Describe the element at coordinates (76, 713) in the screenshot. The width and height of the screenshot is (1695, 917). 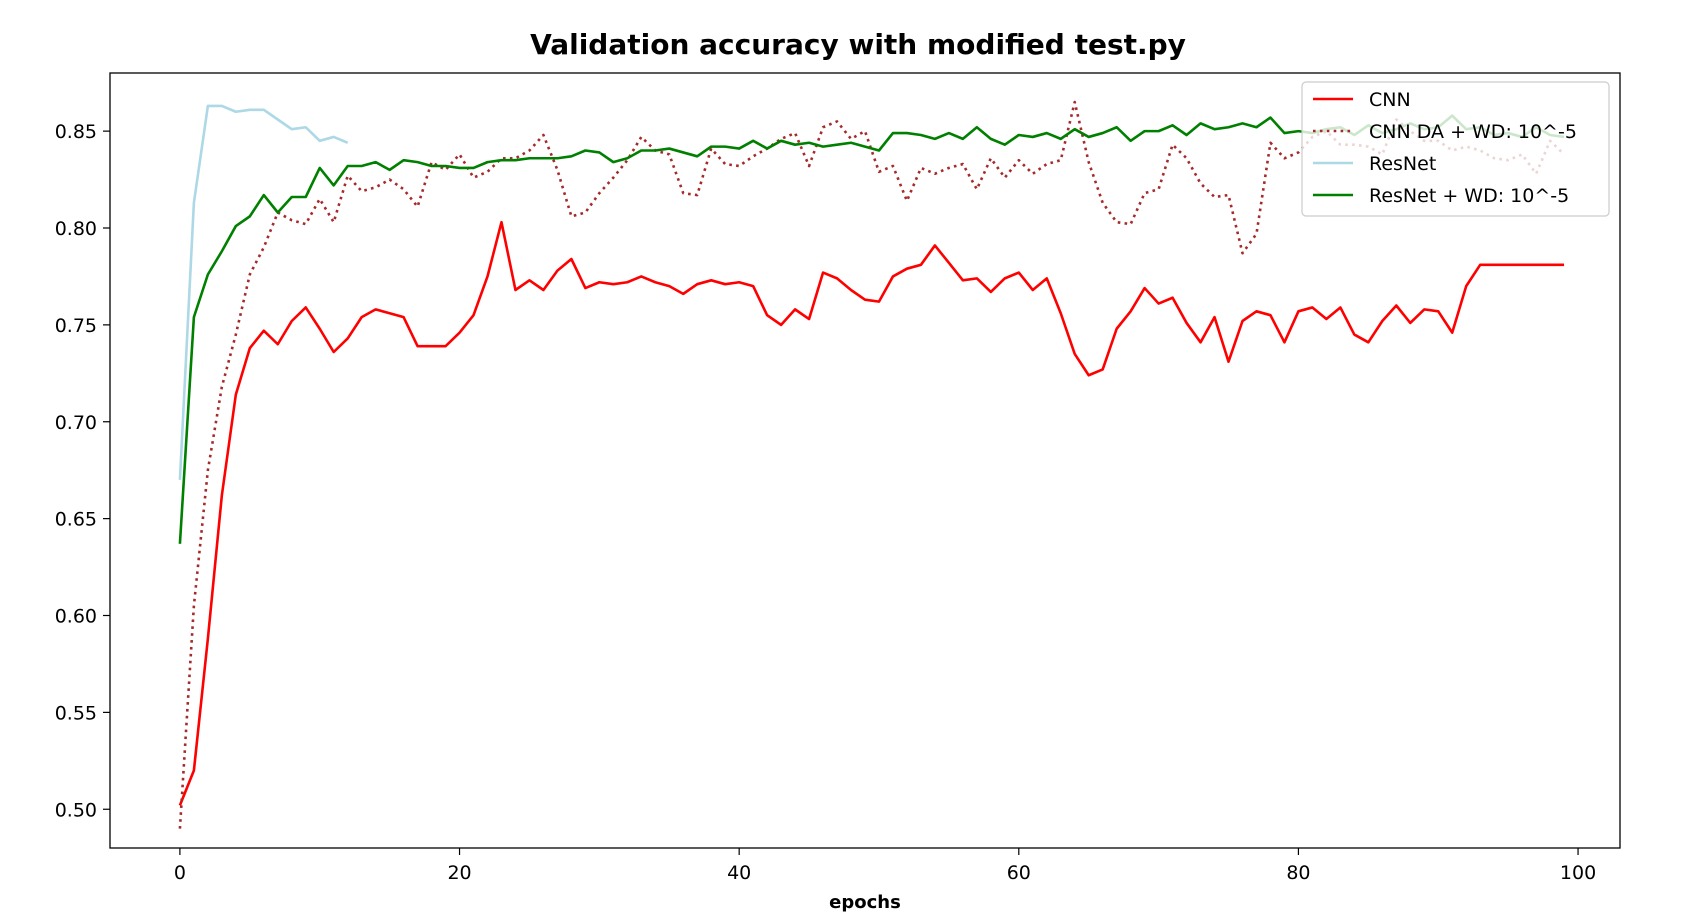
I see `y-tick-label: 0.55` at that location.